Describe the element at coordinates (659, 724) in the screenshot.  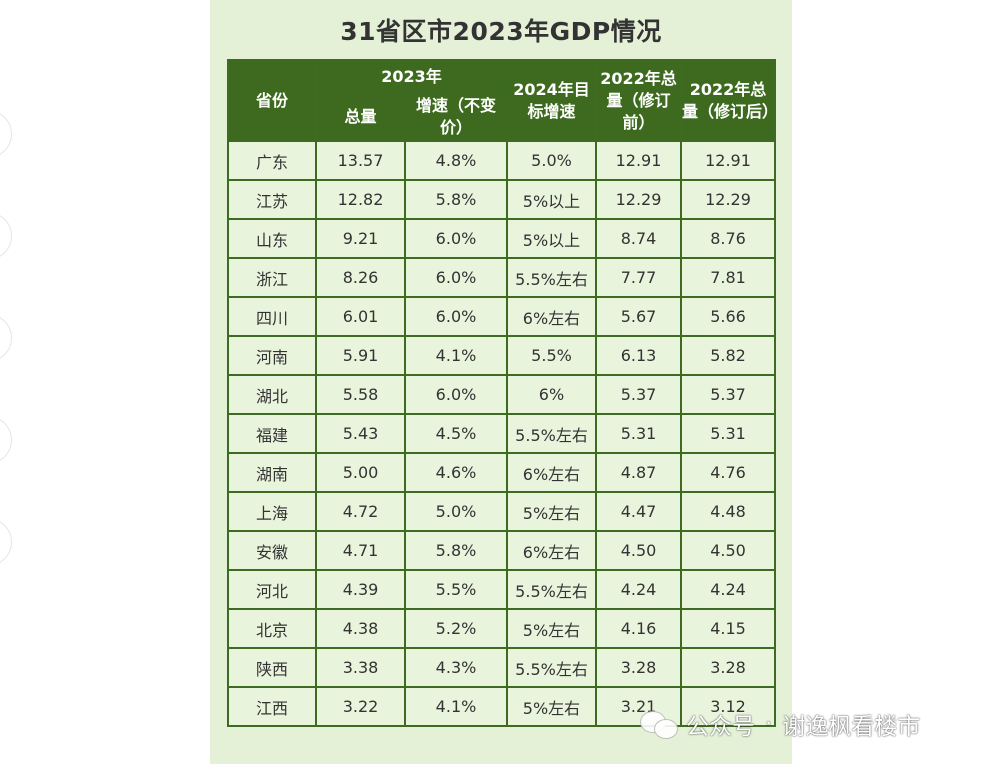
I see `wechat-logo-icon` at that location.